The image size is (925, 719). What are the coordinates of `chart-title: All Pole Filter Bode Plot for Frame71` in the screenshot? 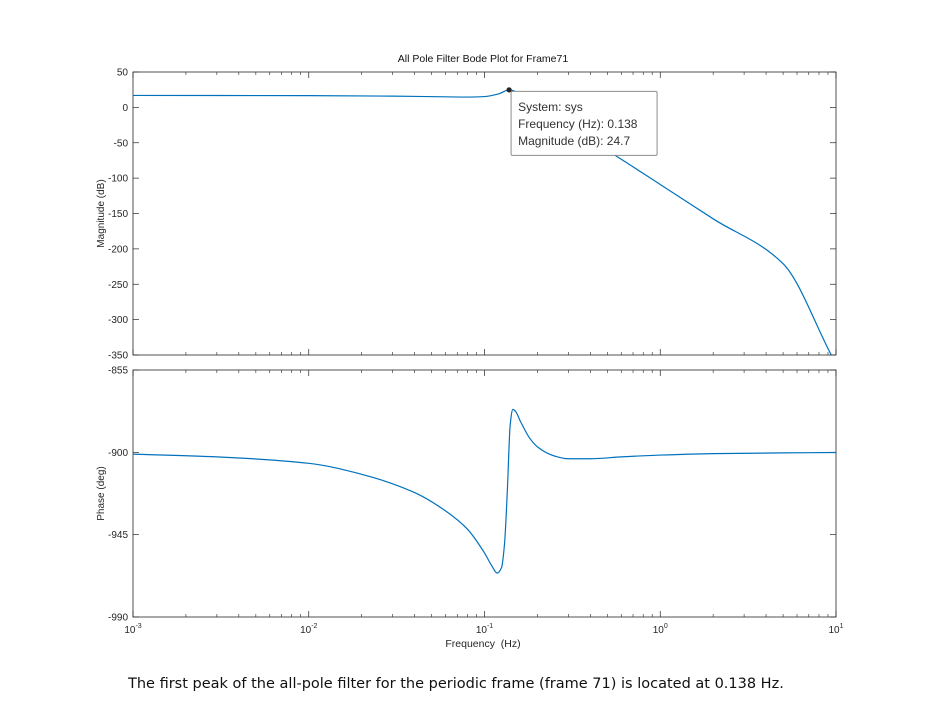 It's located at (483, 59).